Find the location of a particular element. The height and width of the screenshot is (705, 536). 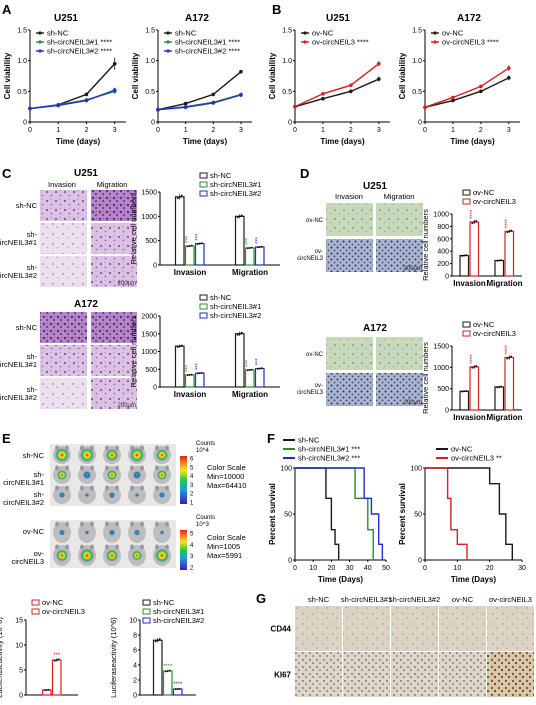

y-axis-label: Cell viability is located at coordinates (135, 75).